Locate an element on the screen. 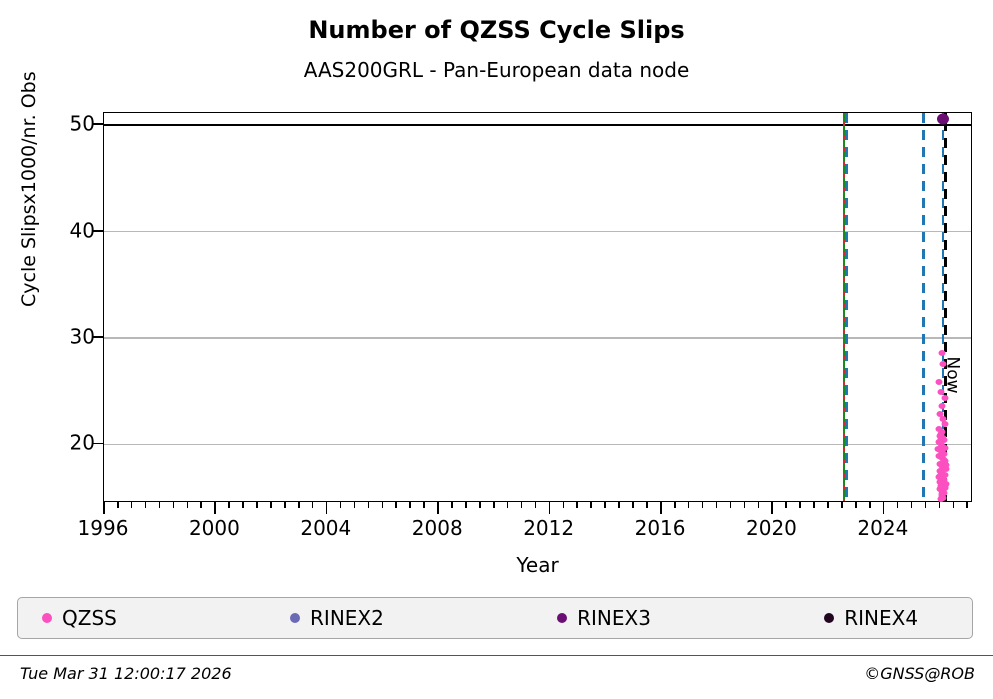 The width and height of the screenshot is (993, 699). x-axis-label: Year is located at coordinates (537, 565).